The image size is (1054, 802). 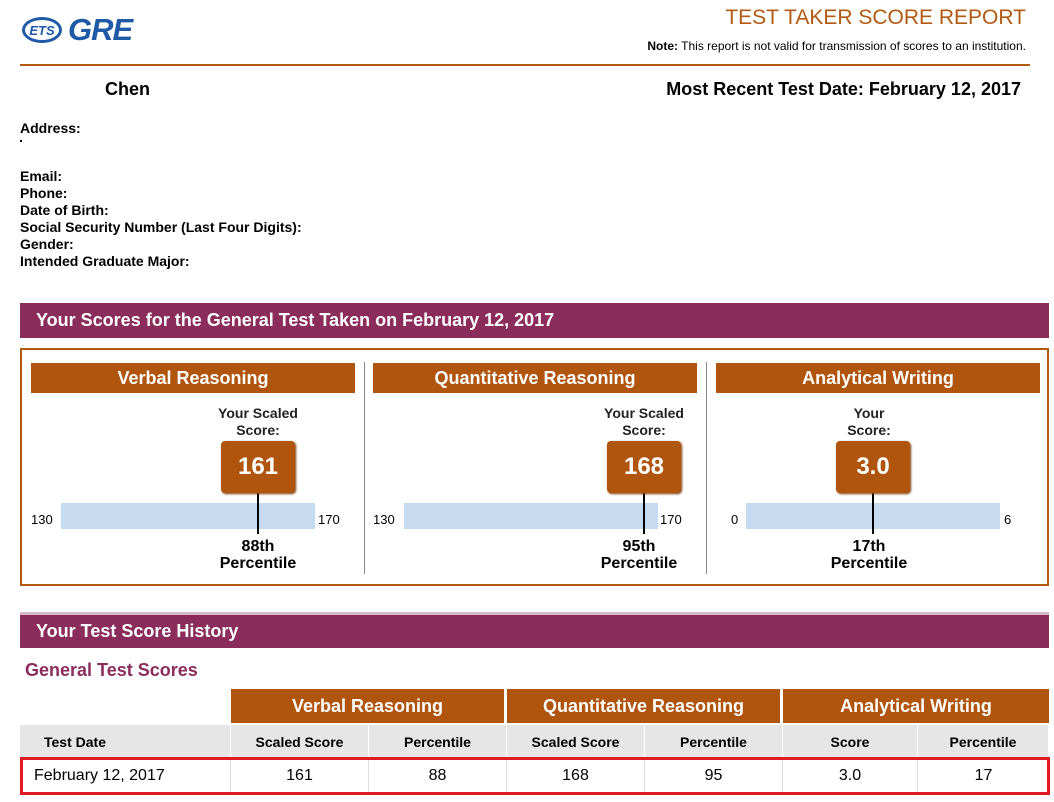 I want to click on col-test-date: Test Date, so click(x=125, y=741).